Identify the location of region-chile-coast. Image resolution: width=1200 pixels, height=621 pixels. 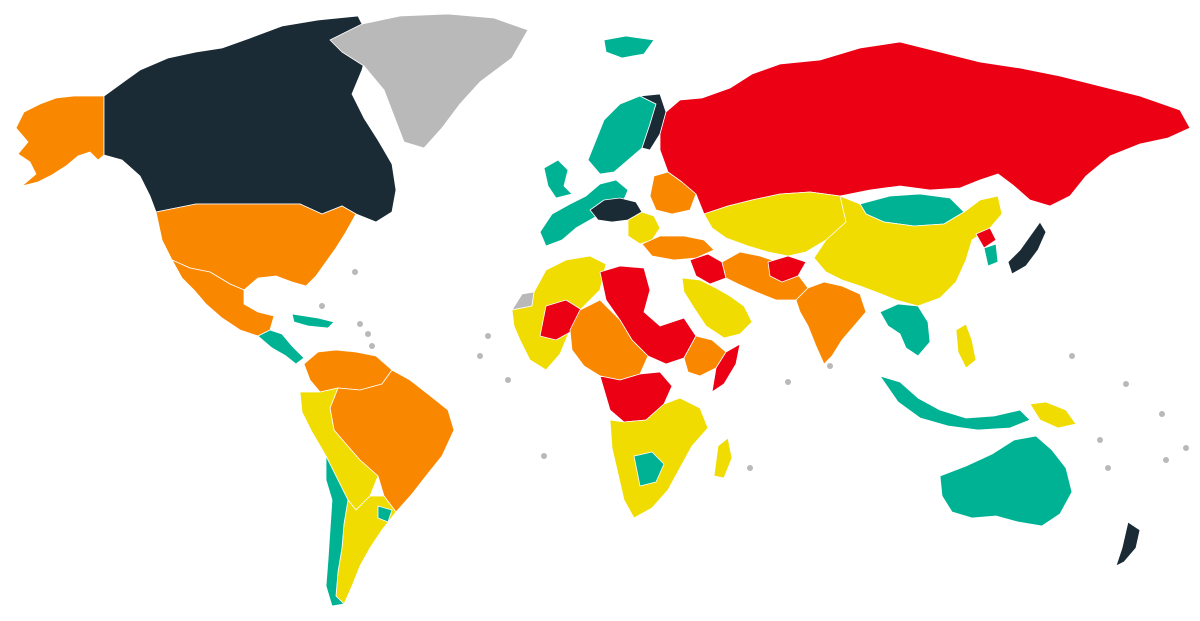
(337, 531).